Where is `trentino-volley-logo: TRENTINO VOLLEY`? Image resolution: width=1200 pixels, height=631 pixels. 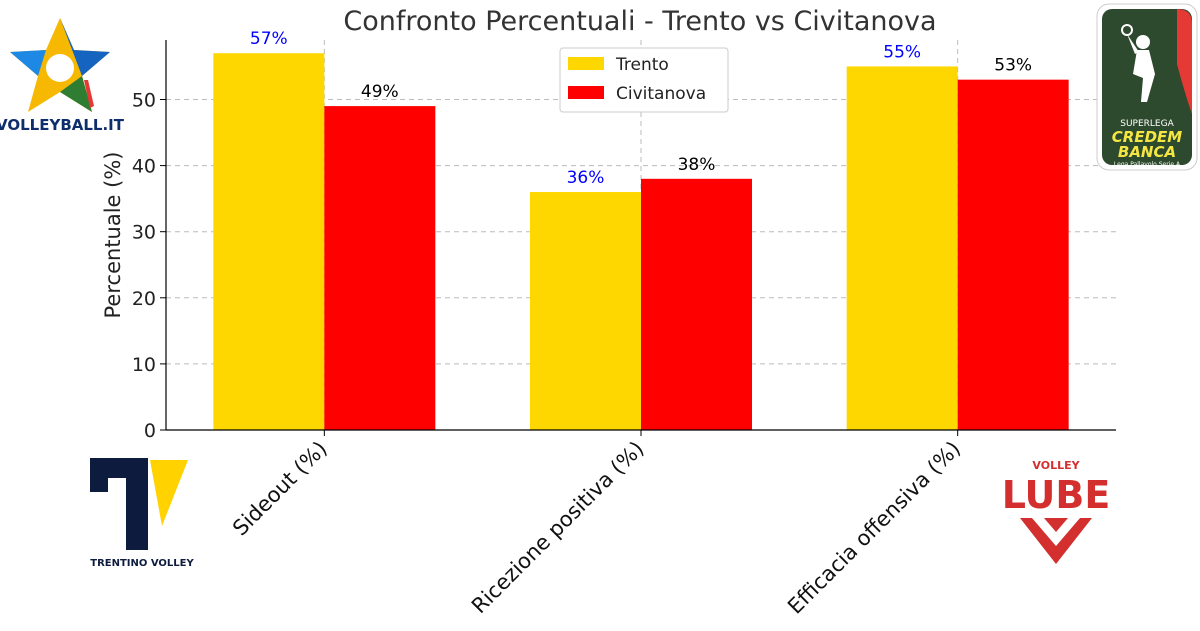 trentino-volley-logo: TRENTINO VOLLEY is located at coordinates (142, 513).